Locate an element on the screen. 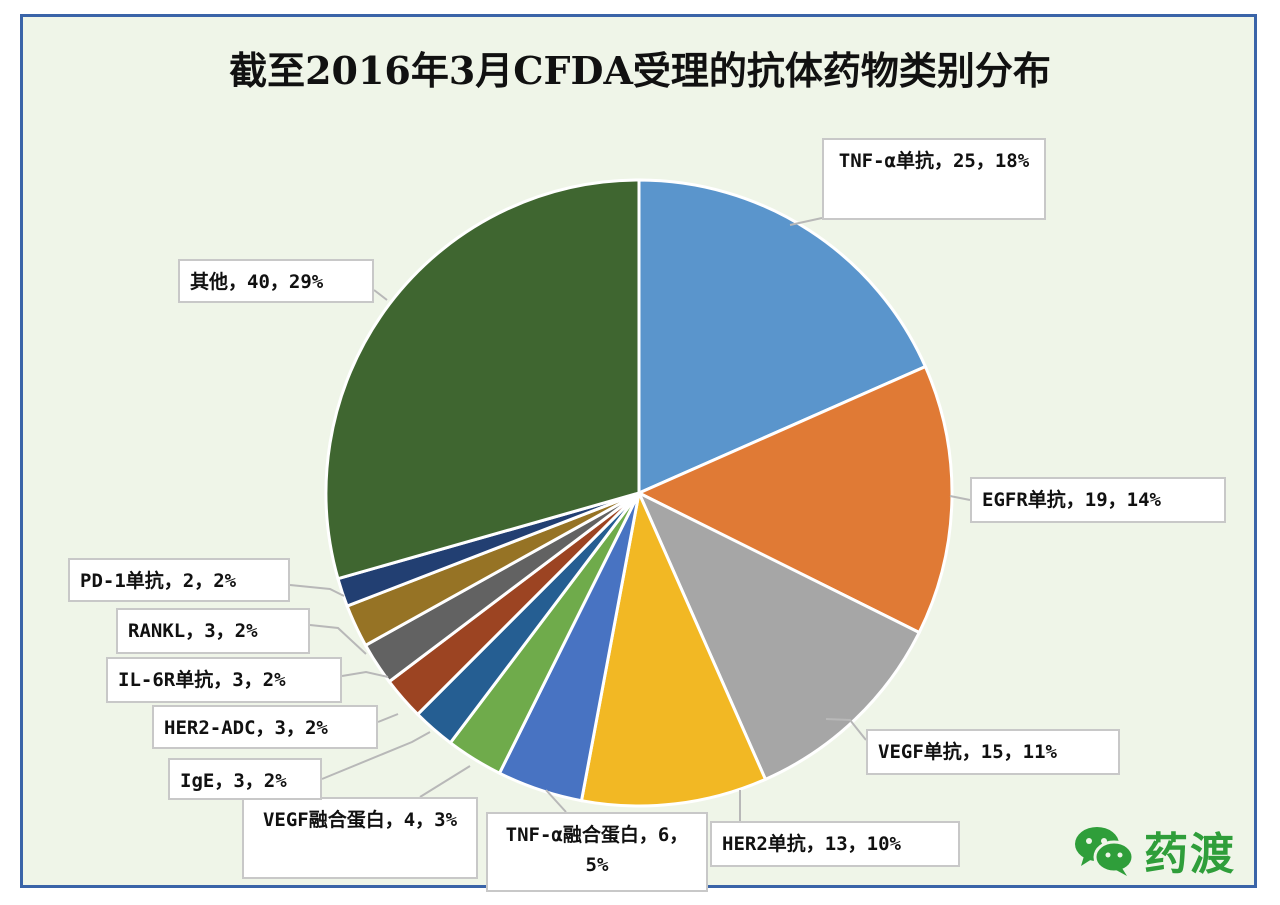  data-label: PD-1单抗，2，2% is located at coordinates (179, 580).